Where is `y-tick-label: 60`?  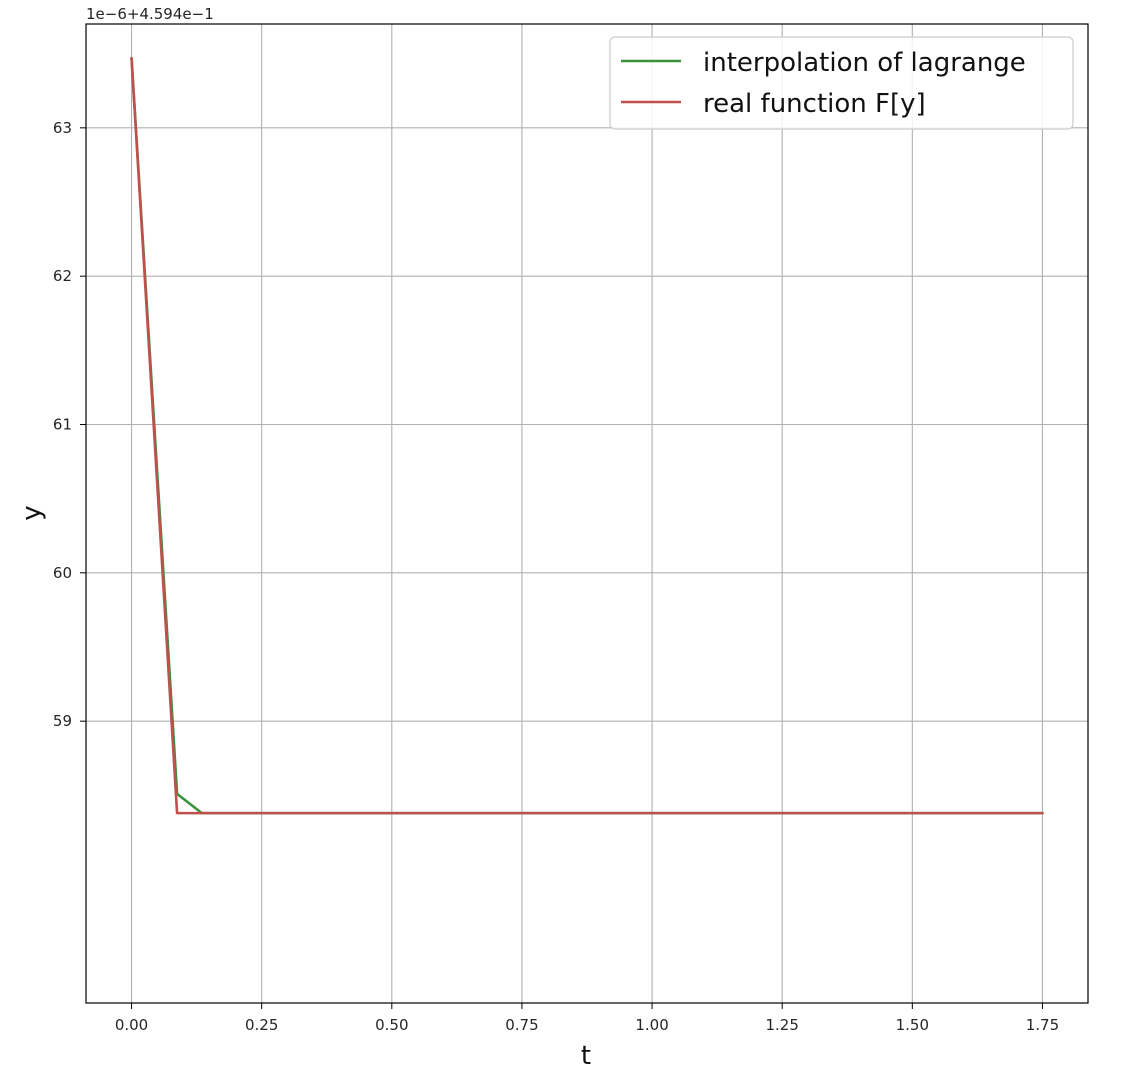 y-tick-label: 60 is located at coordinates (62, 573).